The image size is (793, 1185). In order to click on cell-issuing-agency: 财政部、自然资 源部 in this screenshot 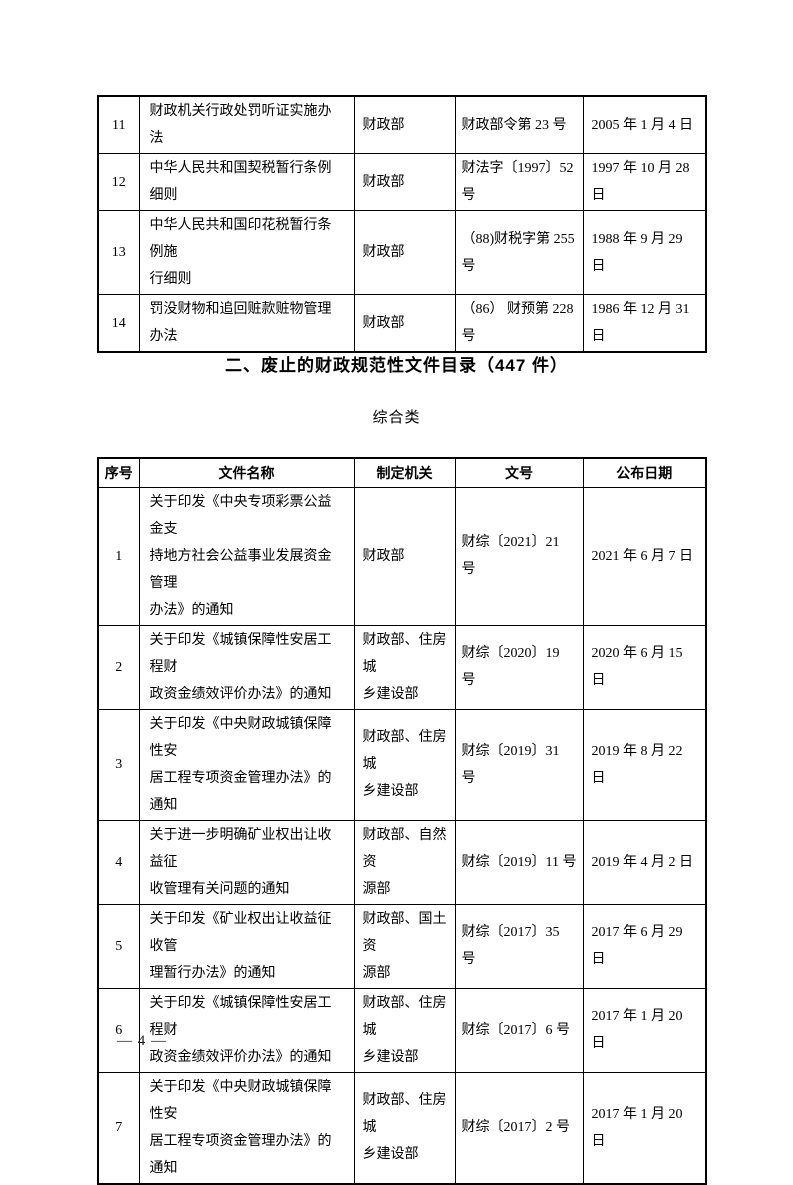, I will do `click(404, 862)`.